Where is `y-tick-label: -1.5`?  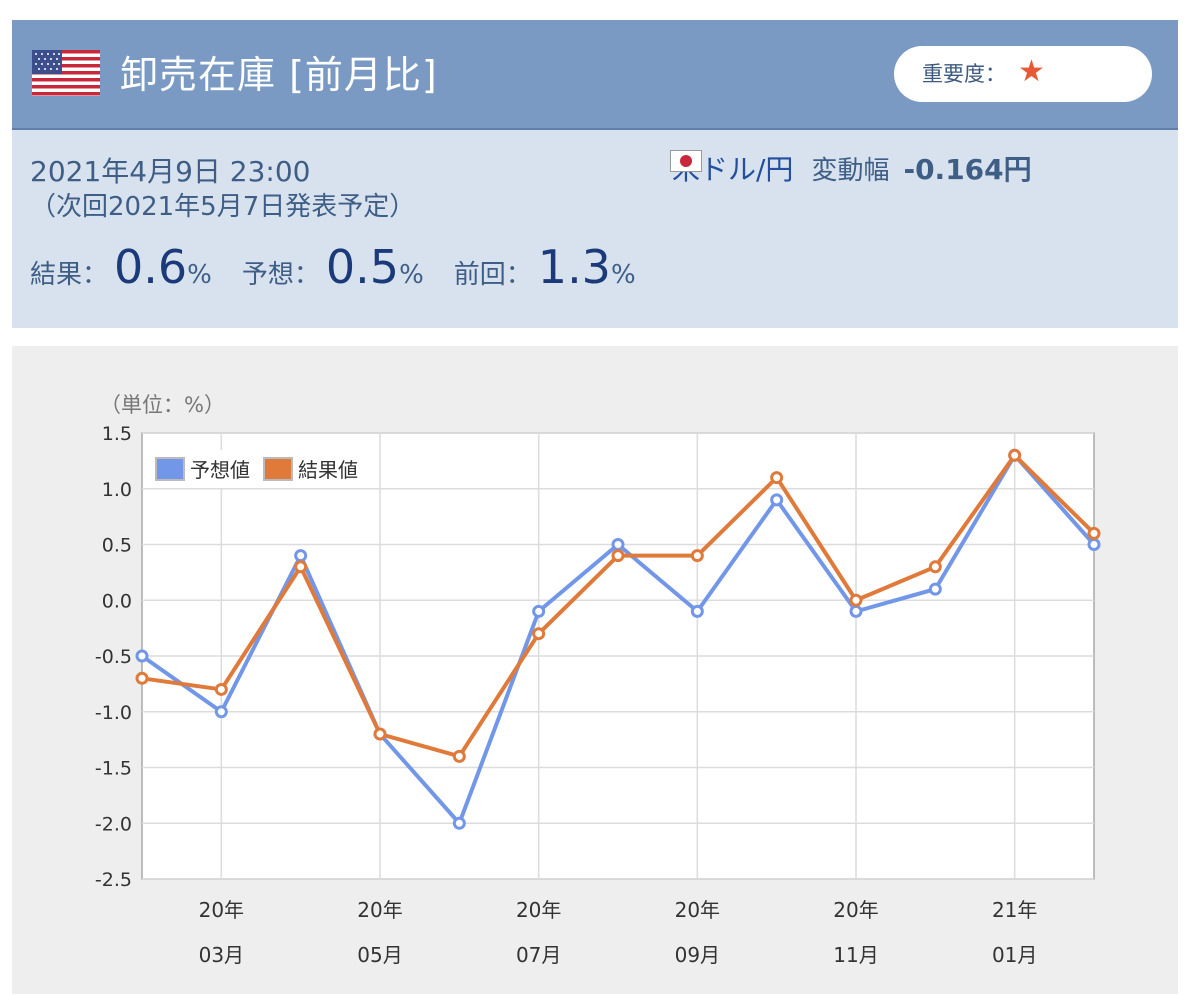 y-tick-label: -1.5 is located at coordinates (113, 769).